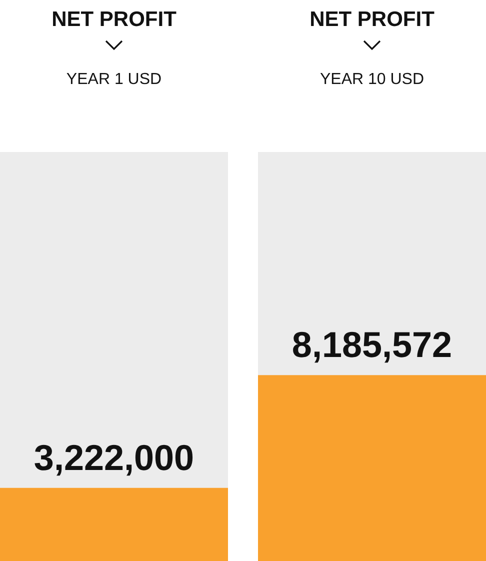  What do you see at coordinates (114, 457) in the screenshot?
I see `data-label: 3,222,000` at bounding box center [114, 457].